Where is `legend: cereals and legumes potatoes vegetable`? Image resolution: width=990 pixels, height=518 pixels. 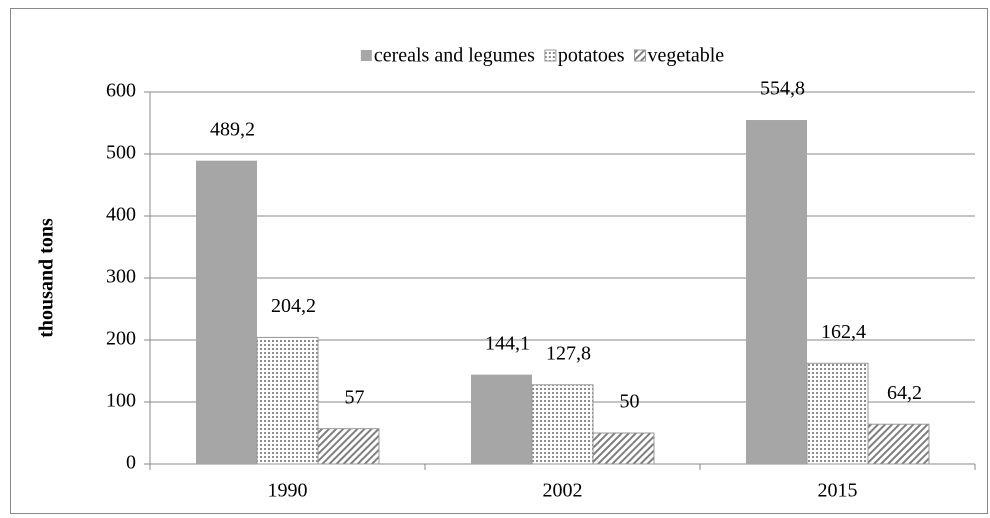
legend: cereals and legumes potatoes vegetable is located at coordinates (542, 56).